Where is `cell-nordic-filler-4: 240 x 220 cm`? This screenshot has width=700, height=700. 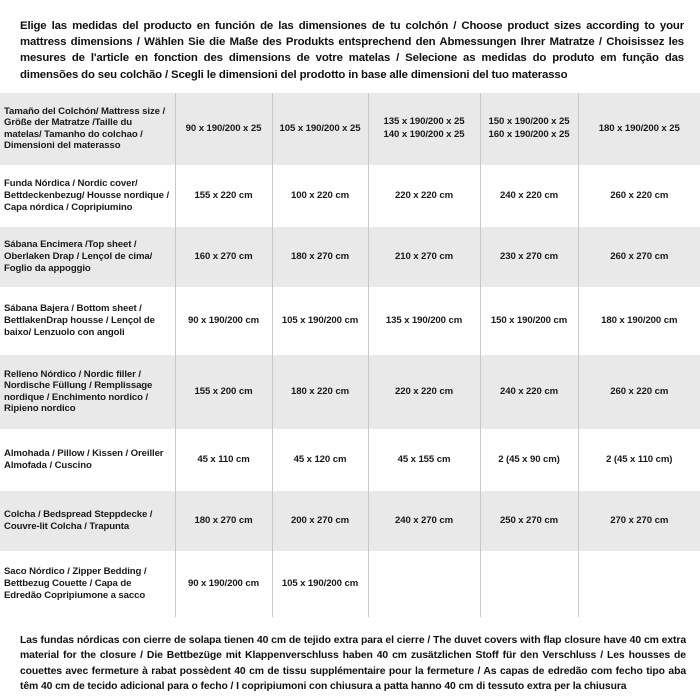 cell-nordic-filler-4: 240 x 220 cm is located at coordinates (529, 391).